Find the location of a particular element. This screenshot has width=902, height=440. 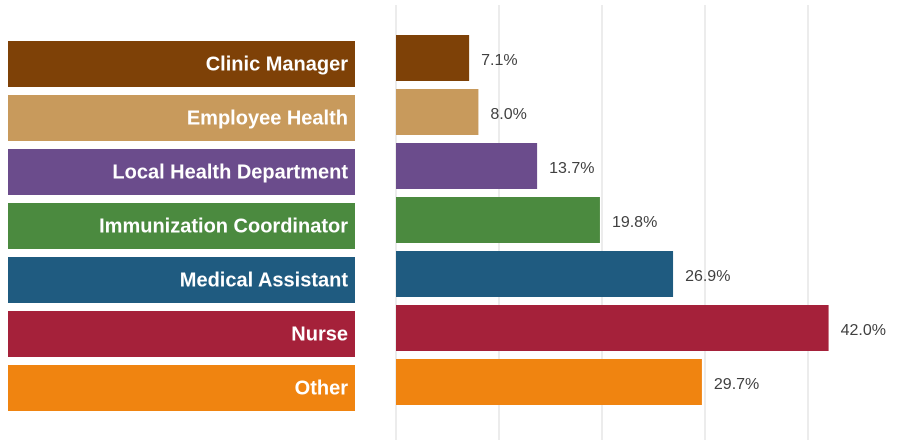

category-label: Nurse is located at coordinates (319, 334).